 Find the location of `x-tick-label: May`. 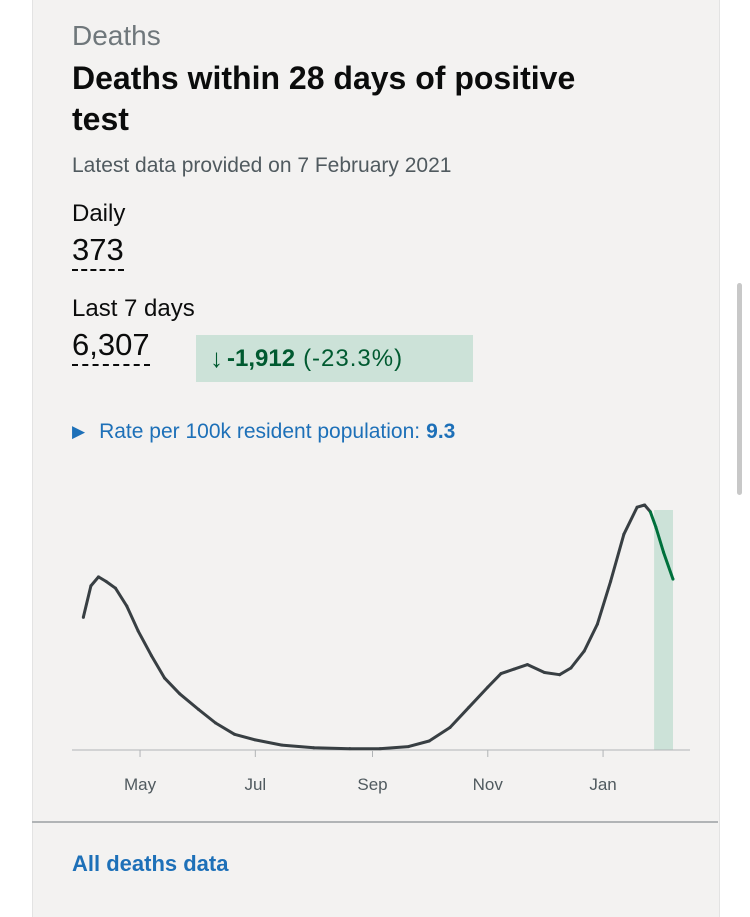

x-tick-label: May is located at coordinates (140, 784).